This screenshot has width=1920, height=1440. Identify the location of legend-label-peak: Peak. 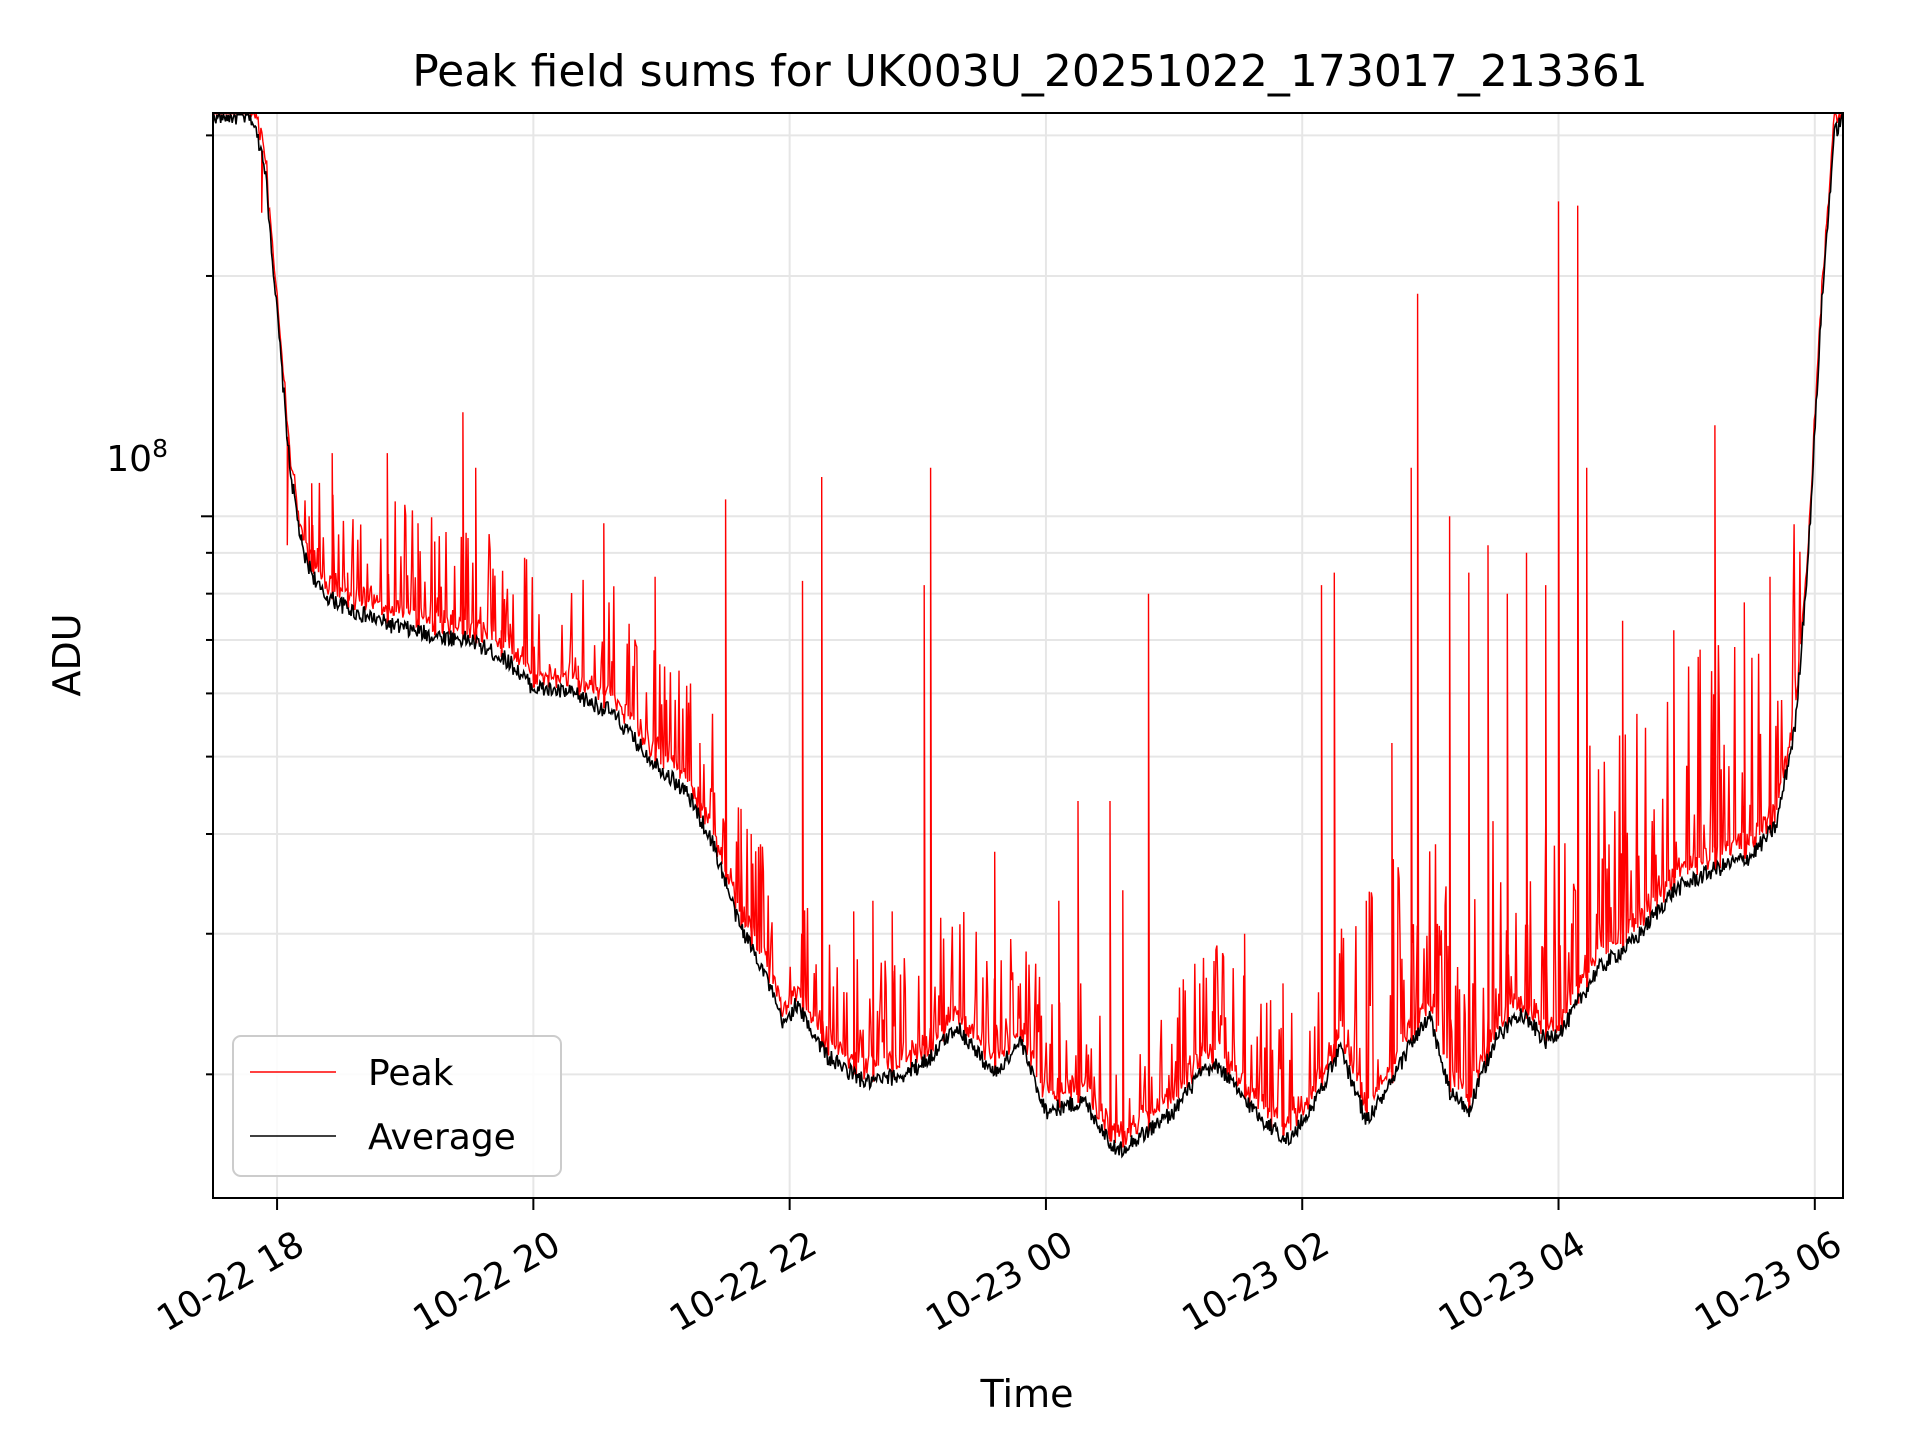
(411, 1073).